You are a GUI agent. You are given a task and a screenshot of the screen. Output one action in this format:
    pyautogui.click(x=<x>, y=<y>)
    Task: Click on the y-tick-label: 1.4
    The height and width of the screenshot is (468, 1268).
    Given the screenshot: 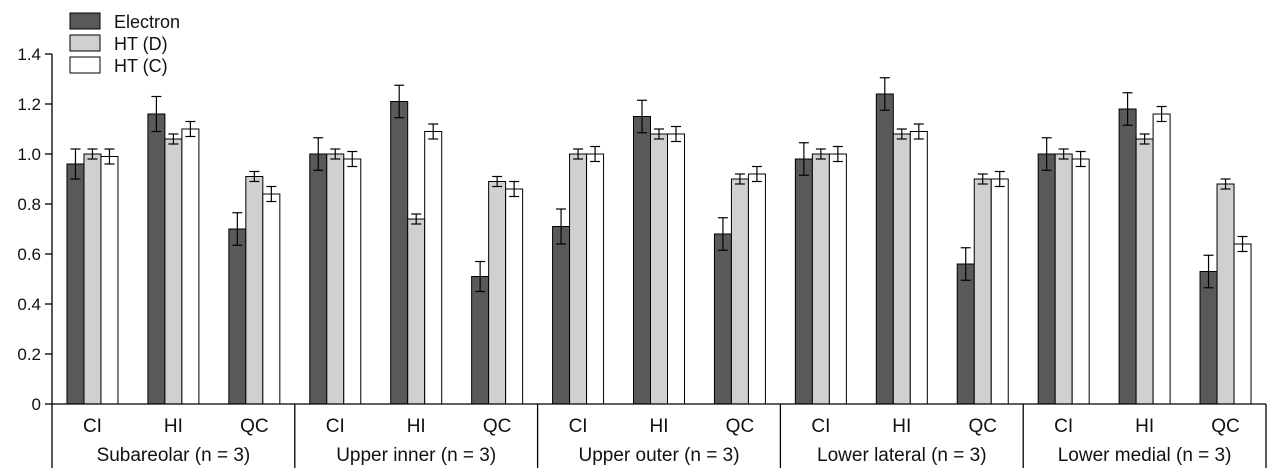 What is the action you would take?
    pyautogui.click(x=29, y=54)
    